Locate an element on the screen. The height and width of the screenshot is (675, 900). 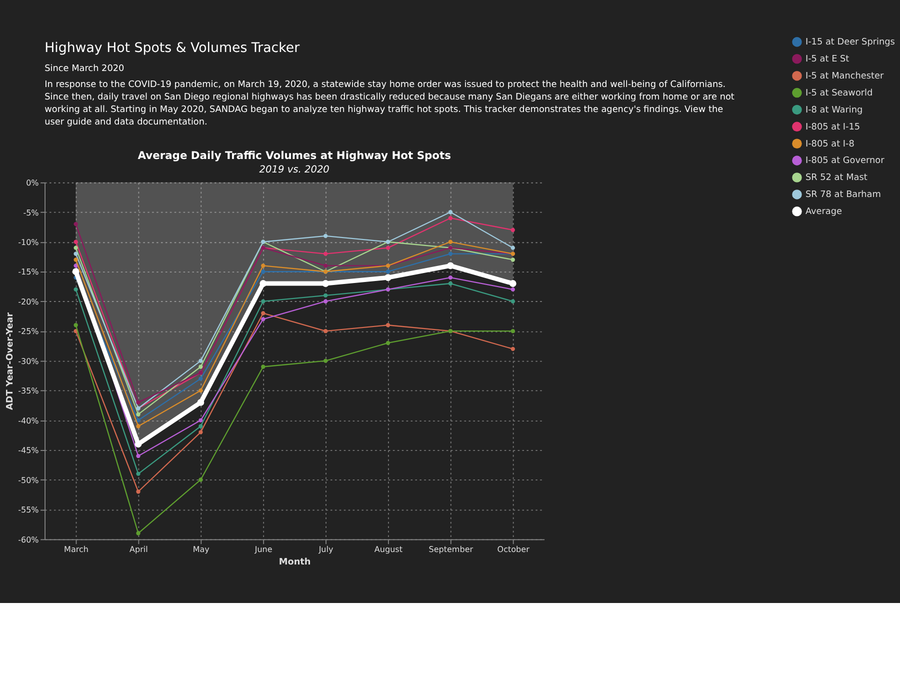
x-tick-label: August is located at coordinates (388, 549).